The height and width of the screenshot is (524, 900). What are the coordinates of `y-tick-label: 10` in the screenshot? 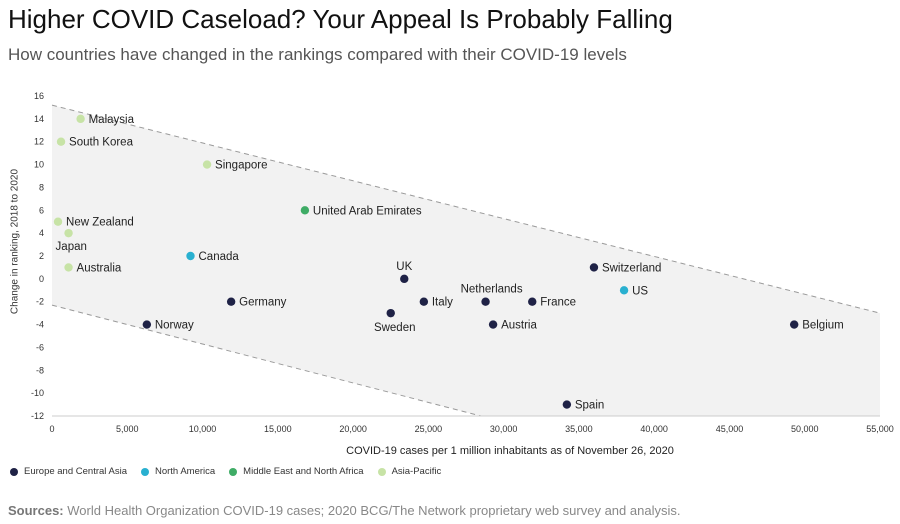 It's located at (39, 165).